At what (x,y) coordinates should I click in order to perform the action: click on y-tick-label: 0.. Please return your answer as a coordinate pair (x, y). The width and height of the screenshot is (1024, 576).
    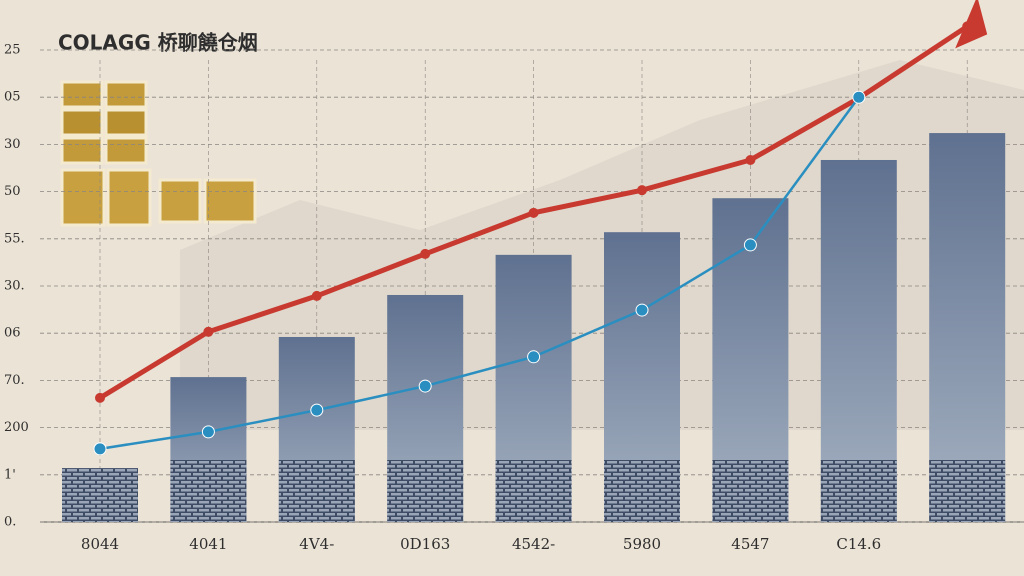
    Looking at the image, I should click on (10, 522).